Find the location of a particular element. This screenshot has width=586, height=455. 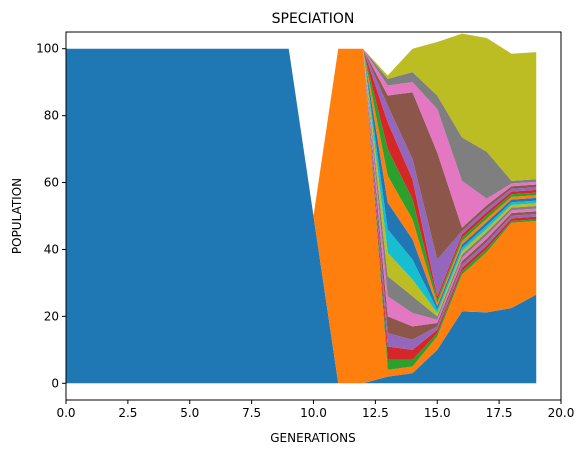

x-tick-label: 15.0 is located at coordinates (437, 413).